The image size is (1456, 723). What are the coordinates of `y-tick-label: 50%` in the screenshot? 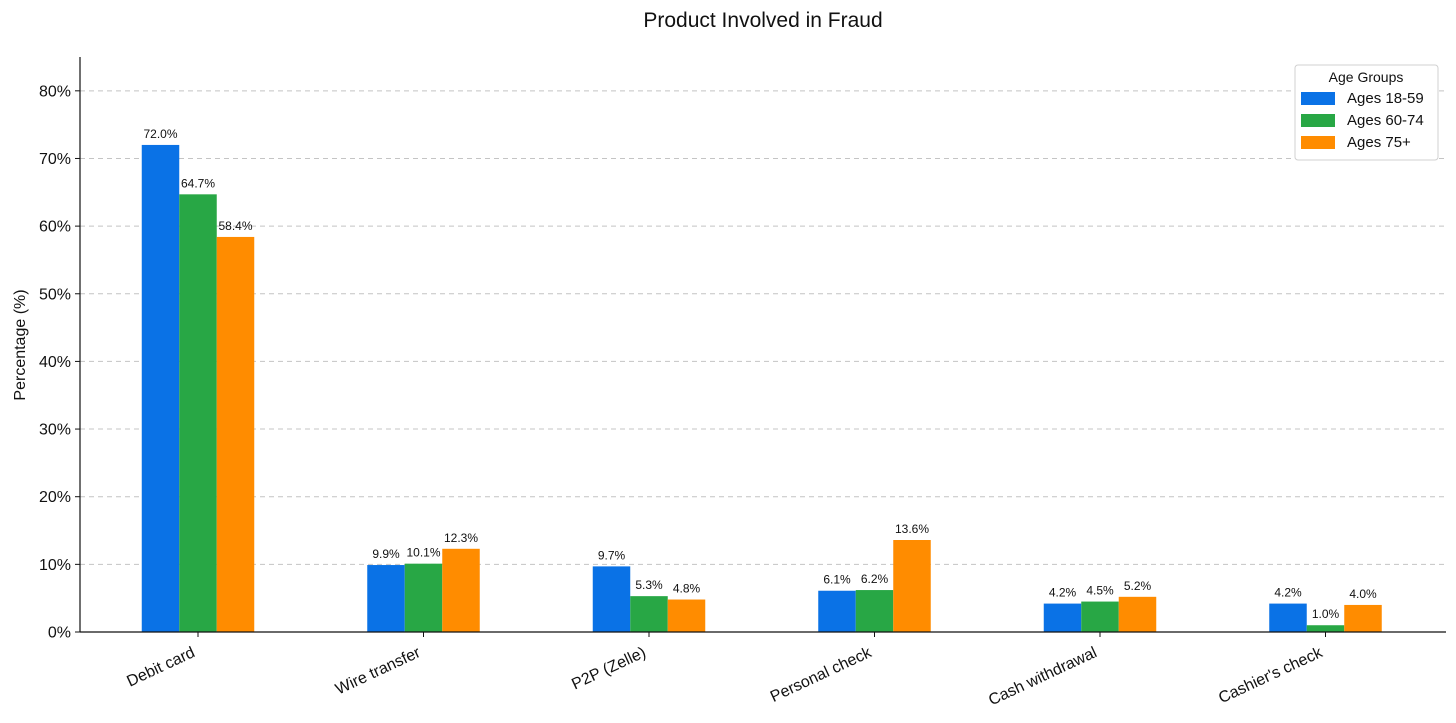 It's located at (55, 294).